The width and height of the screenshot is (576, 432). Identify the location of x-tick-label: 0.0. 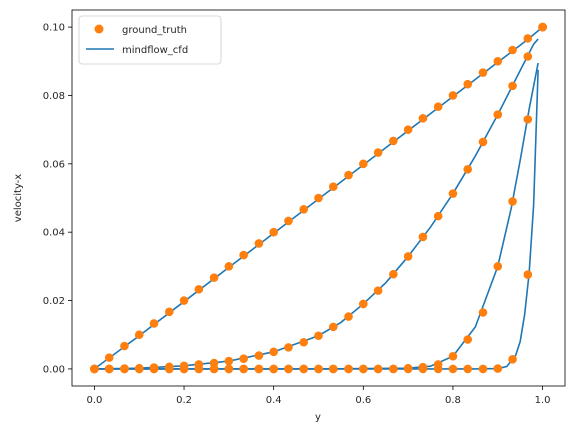
(94, 400).